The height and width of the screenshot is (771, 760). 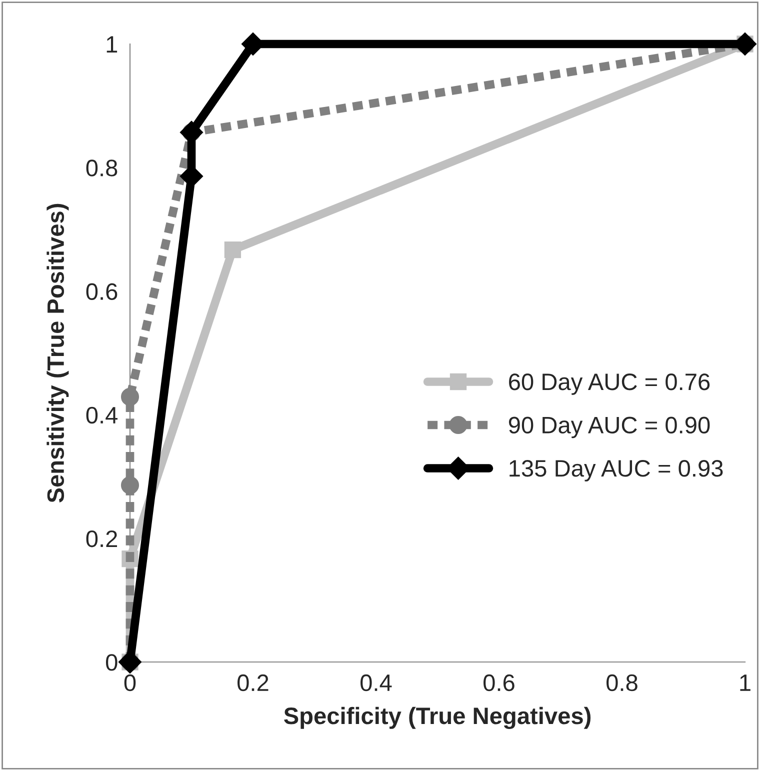 I want to click on legend-label: 90 Day AUC = 0.90, so click(x=609, y=427).